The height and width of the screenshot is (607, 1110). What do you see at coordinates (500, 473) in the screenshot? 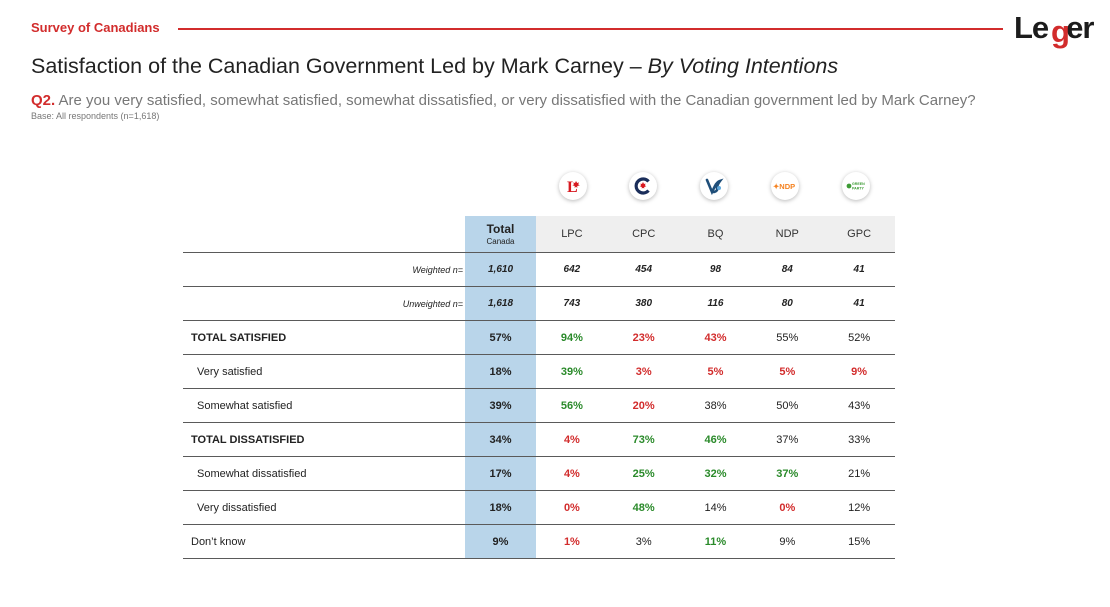
I see `total-value: 17%` at bounding box center [500, 473].